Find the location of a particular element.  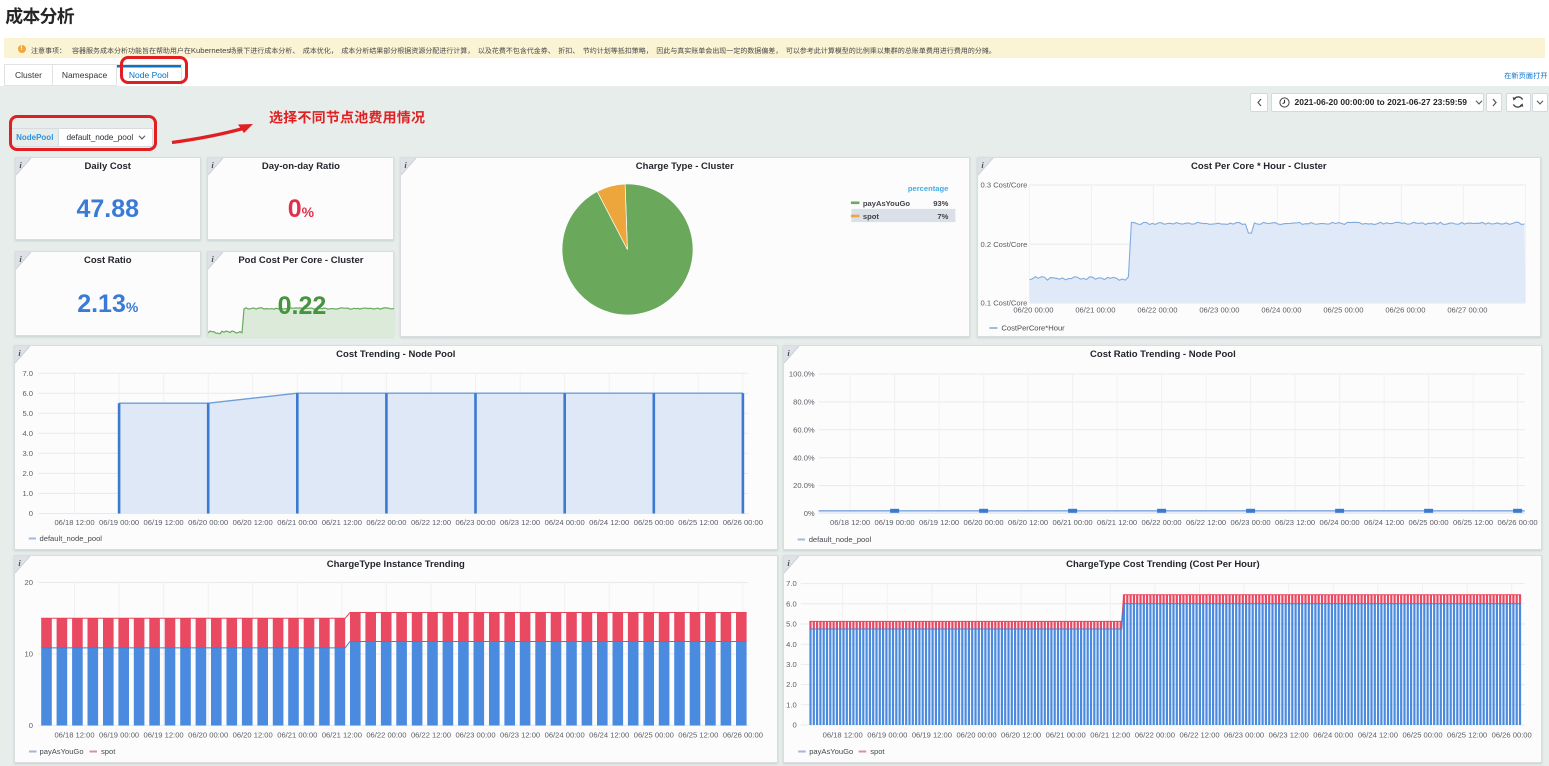

svg-text: 10 is located at coordinates (29, 654).